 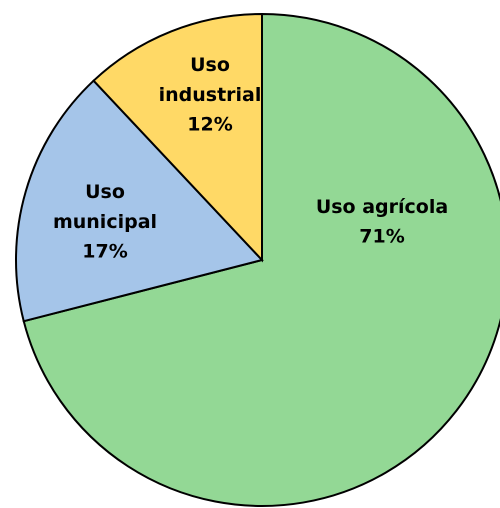 I want to click on slice-label: Uso agrícola, so click(x=382, y=207).